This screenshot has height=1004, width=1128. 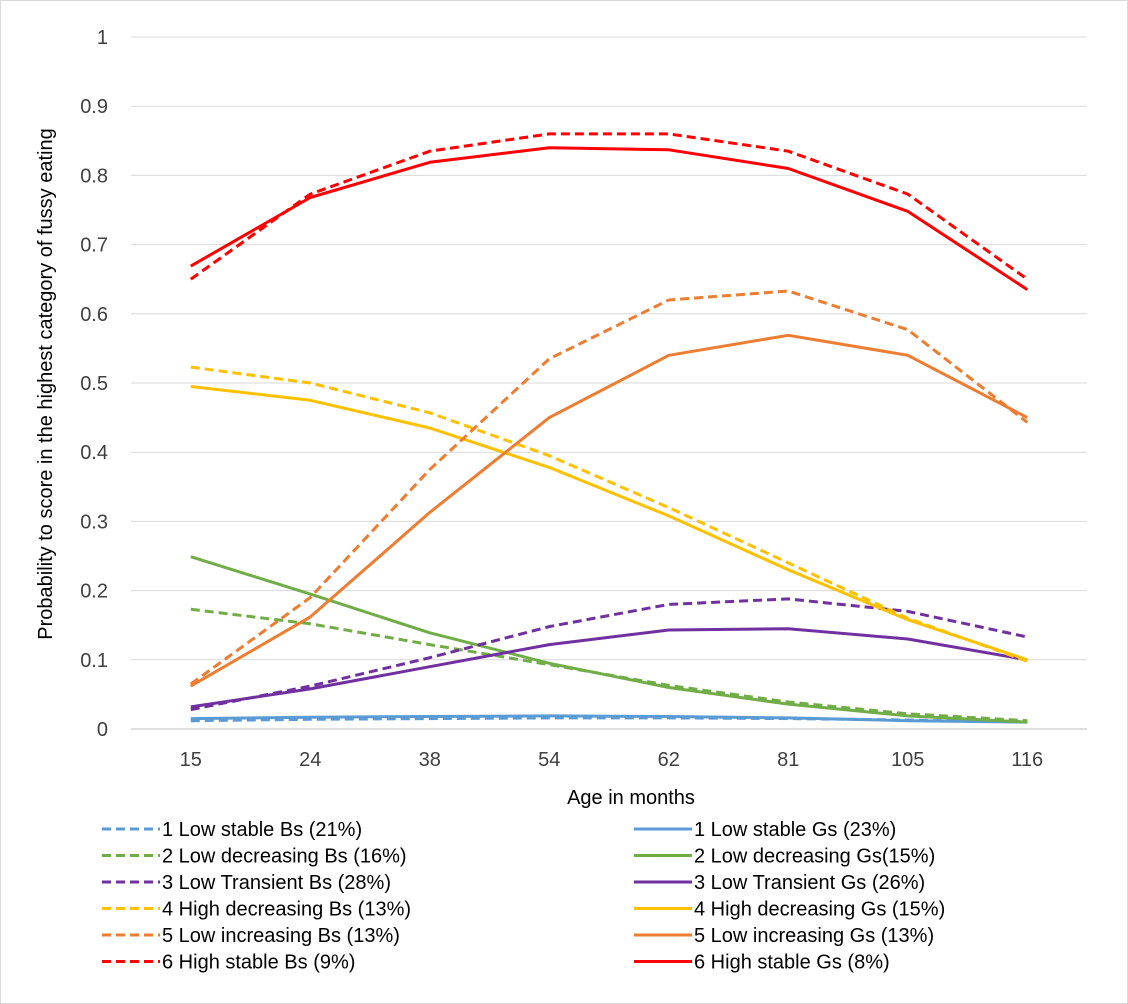 I want to click on y-tick-label: 1, so click(x=102, y=38).